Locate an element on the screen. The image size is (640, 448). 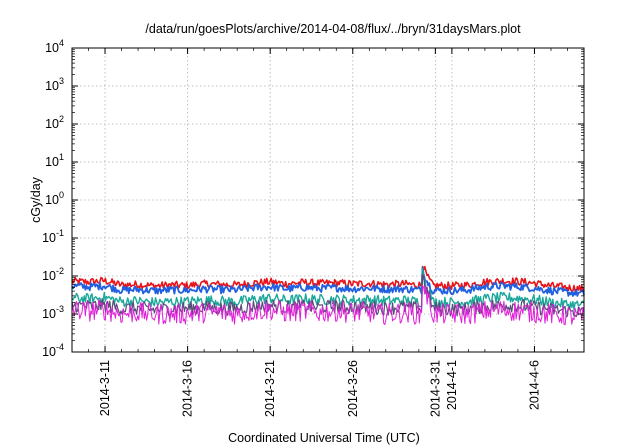
y-tick-label: 10³ is located at coordinates (54, 84).